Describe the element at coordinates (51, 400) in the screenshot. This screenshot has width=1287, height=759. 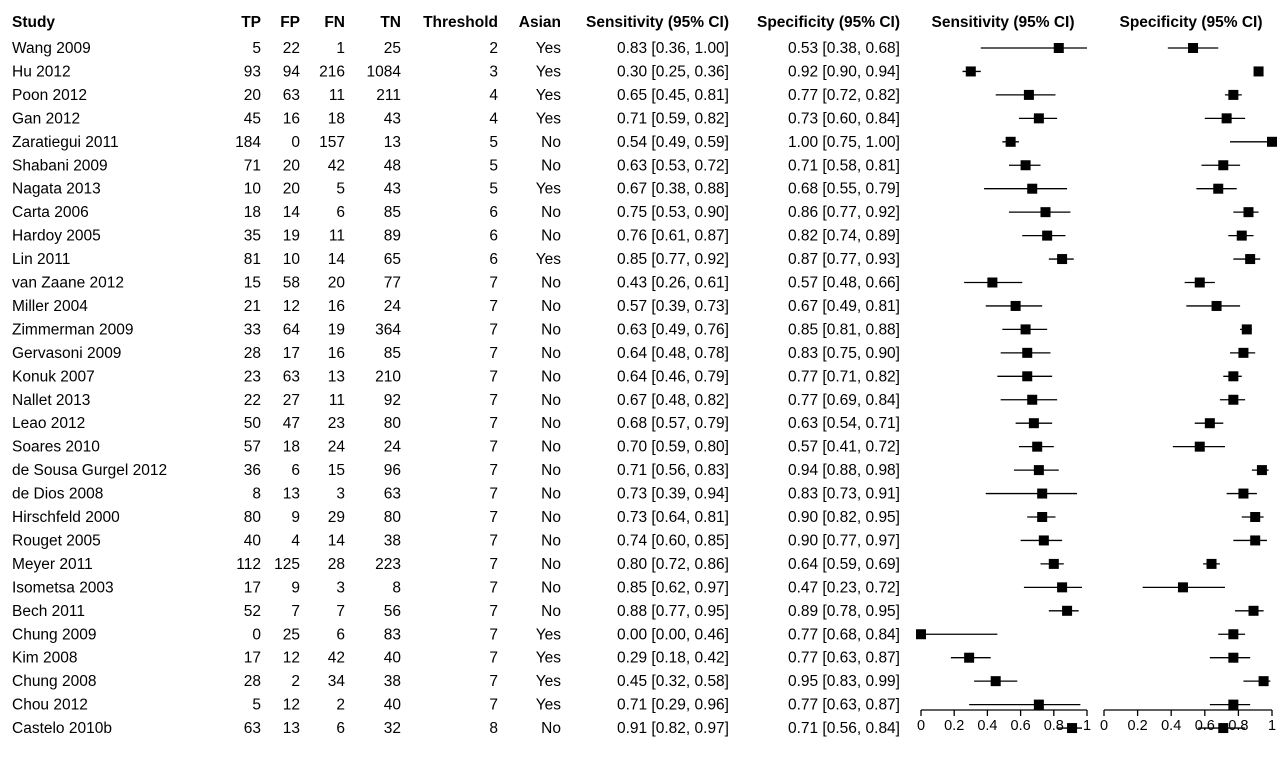
I see `cell-study: Nallet 2013` at that location.